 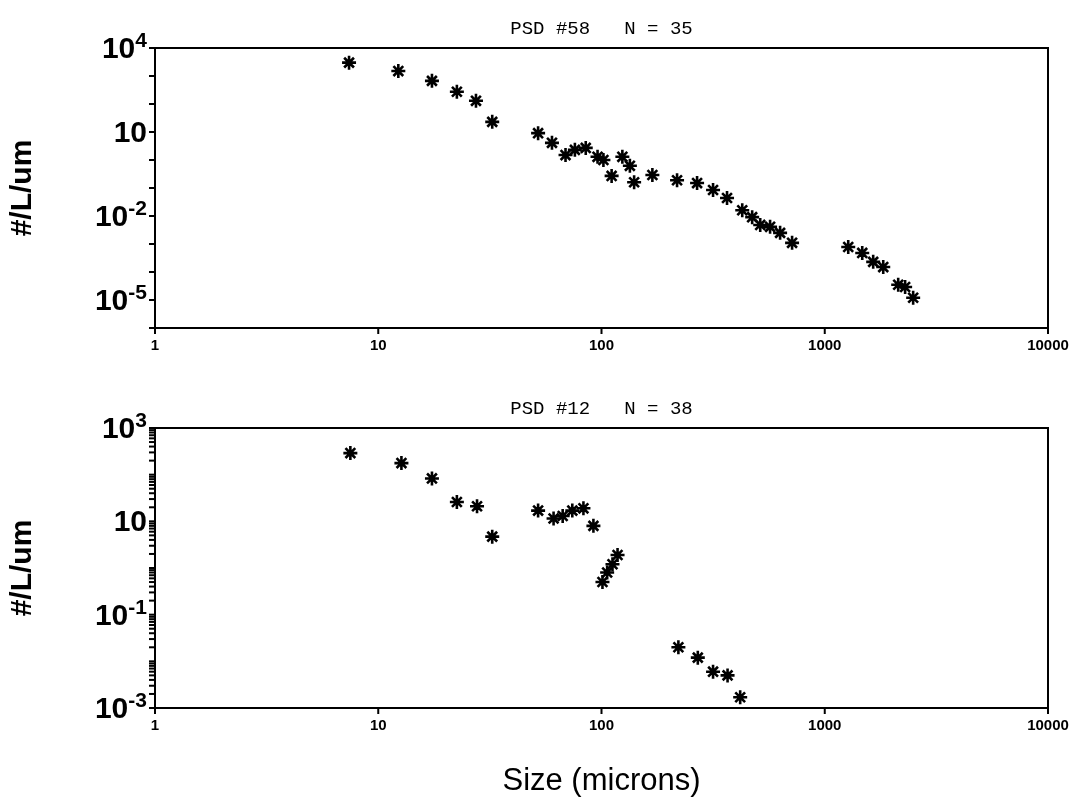 What do you see at coordinates (120, 213) in the screenshot?
I see `y-tick-label: 10$^{-2}$` at bounding box center [120, 213].